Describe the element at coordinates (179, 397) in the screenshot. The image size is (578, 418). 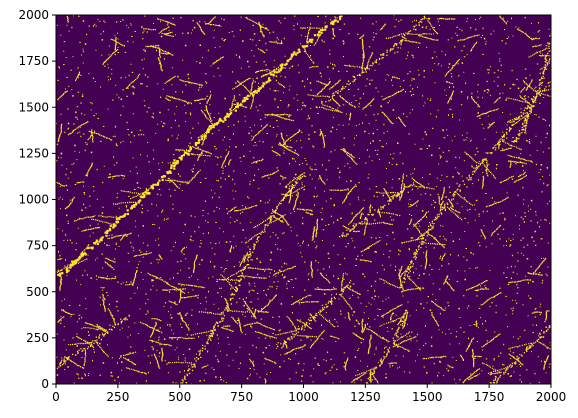
I see `x-tick-label: 500` at that location.